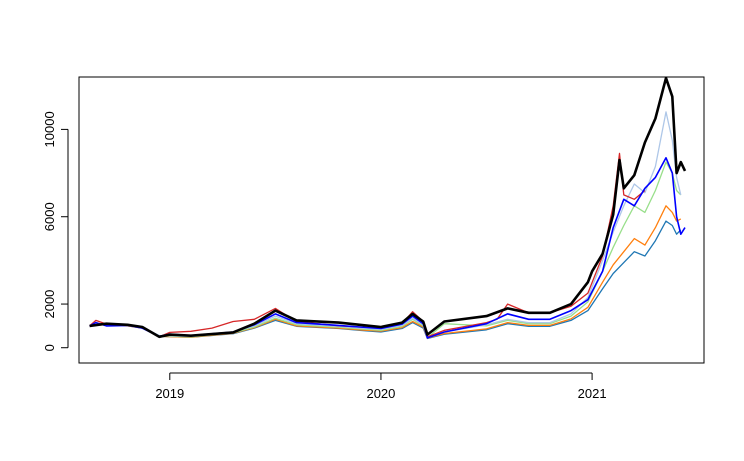  I want to click on x-tick-label: 2020, so click(380, 393).